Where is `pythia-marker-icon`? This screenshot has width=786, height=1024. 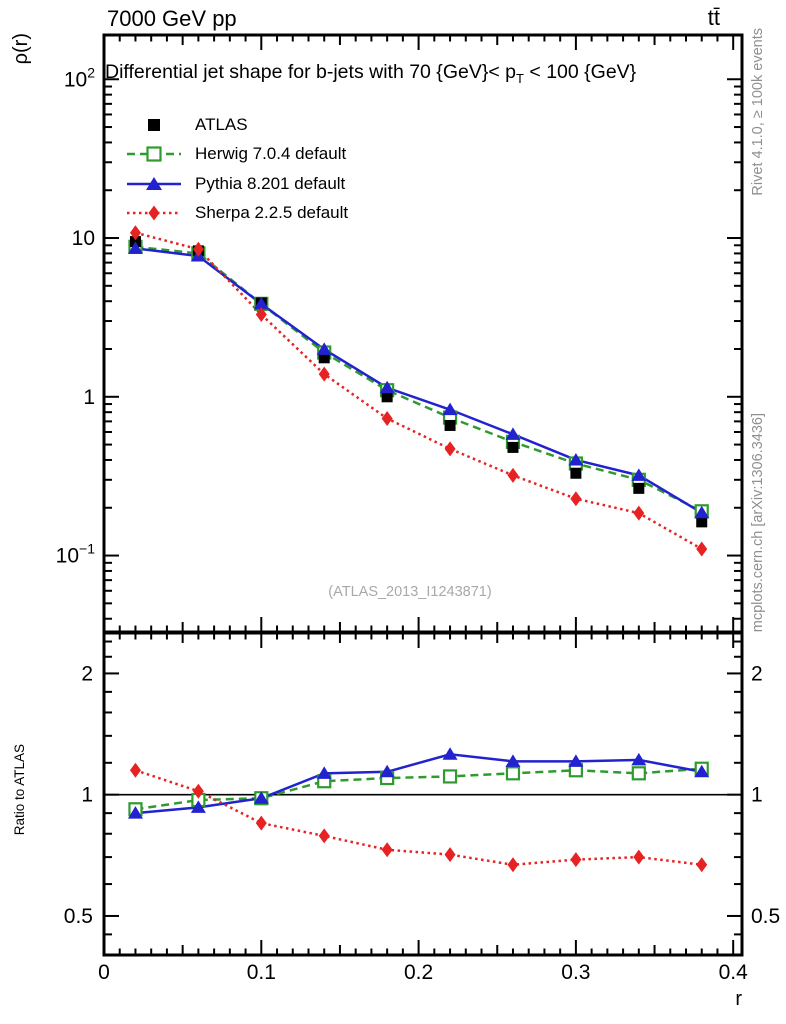 pythia-marker-icon is located at coordinates (154, 183).